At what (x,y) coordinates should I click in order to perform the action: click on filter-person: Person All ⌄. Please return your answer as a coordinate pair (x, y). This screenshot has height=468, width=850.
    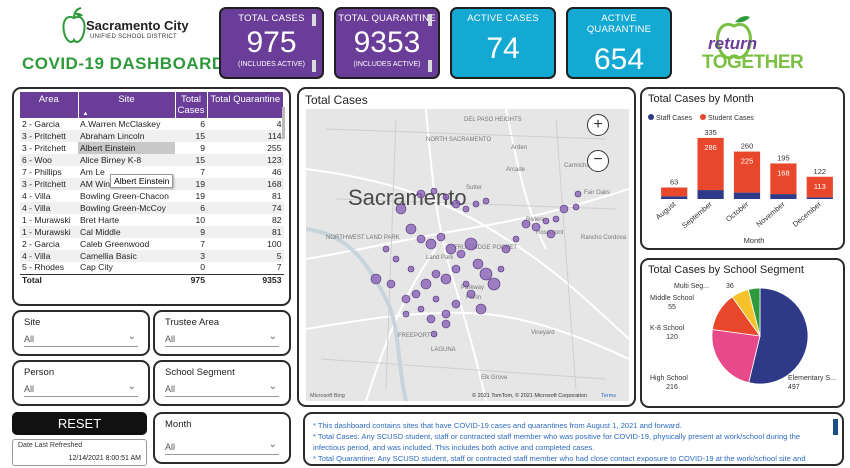
    Looking at the image, I should click on (81, 383).